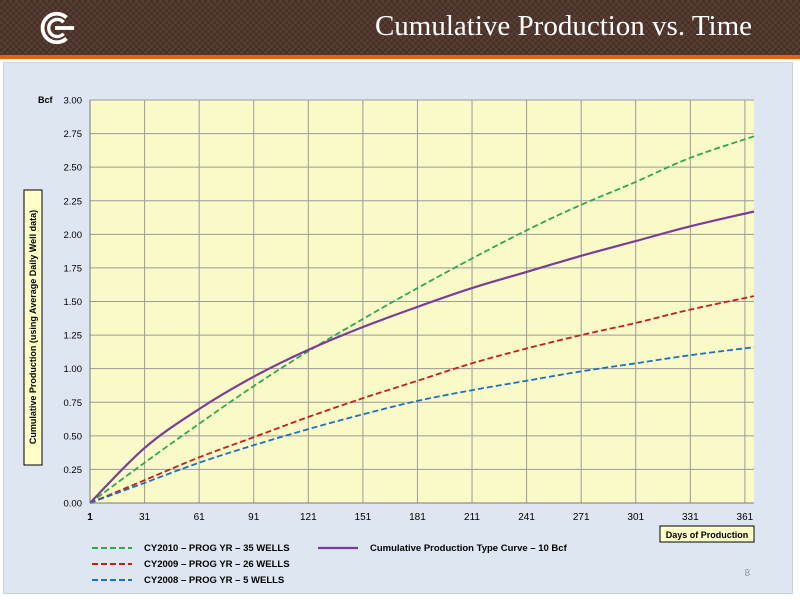  What do you see at coordinates (690, 517) in the screenshot?
I see `x-tick-label: 331` at bounding box center [690, 517].